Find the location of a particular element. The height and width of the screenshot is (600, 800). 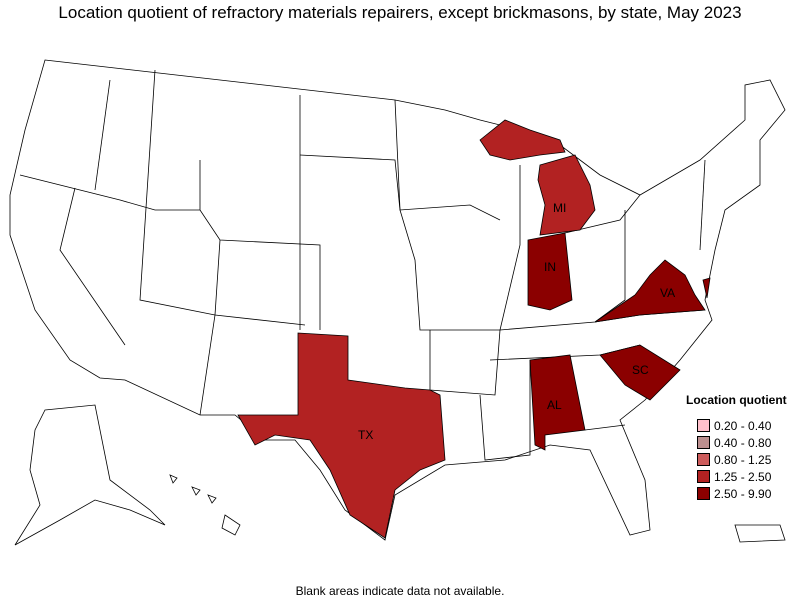

legend-label: 1.25 - 2.50 is located at coordinates (743, 476).